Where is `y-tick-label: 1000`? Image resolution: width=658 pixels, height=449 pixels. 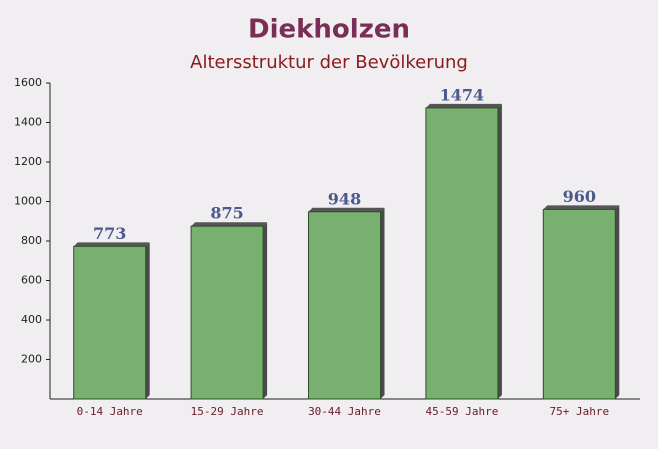 y-tick-label: 1000 is located at coordinates (28, 201).